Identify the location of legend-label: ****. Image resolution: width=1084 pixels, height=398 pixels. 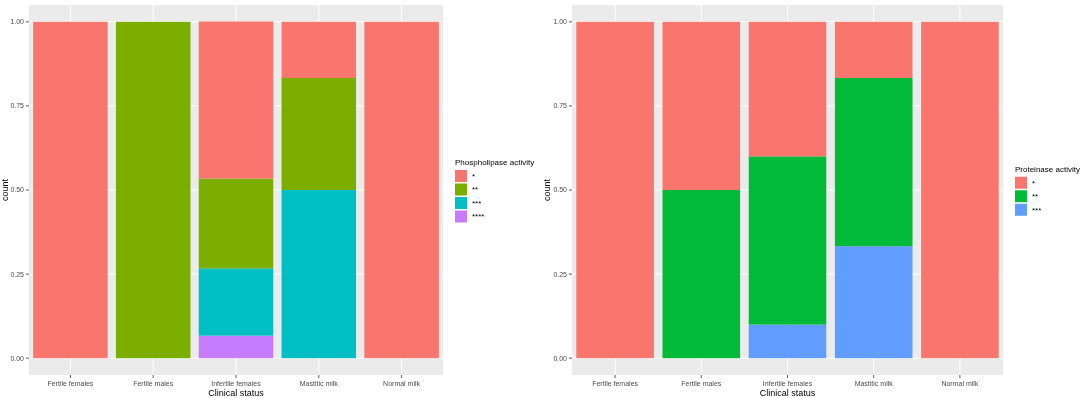
(478, 217).